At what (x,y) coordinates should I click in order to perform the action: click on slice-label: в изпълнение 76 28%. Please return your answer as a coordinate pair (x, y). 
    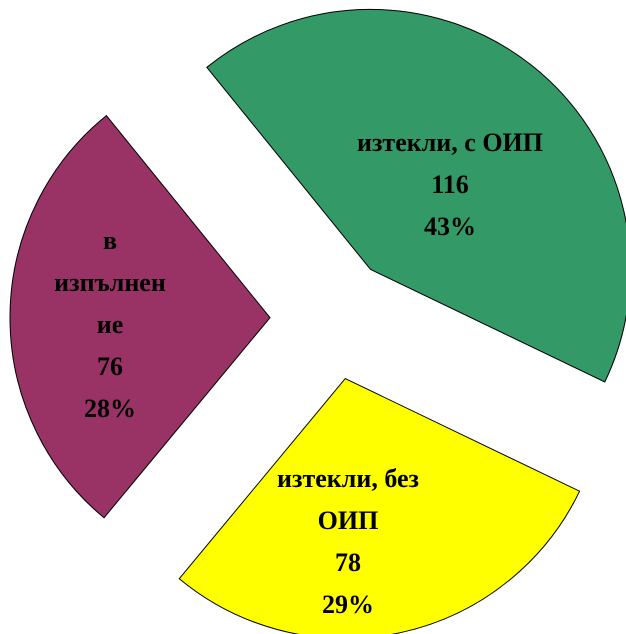
    Looking at the image, I should click on (110, 325).